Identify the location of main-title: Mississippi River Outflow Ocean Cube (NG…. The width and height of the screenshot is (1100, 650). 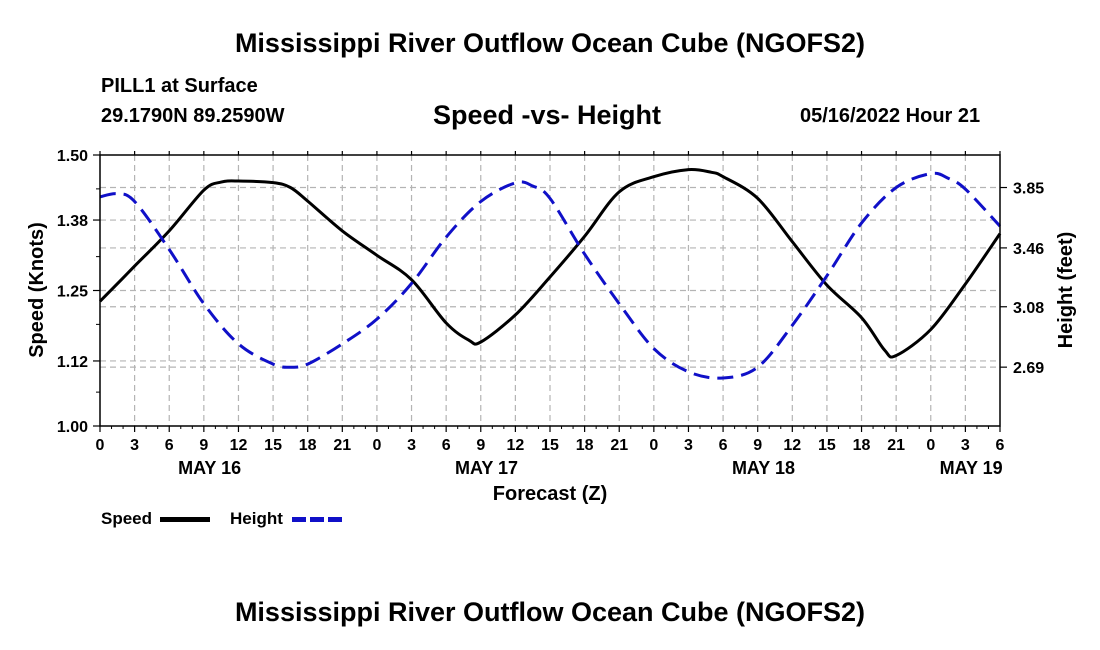
(550, 43).